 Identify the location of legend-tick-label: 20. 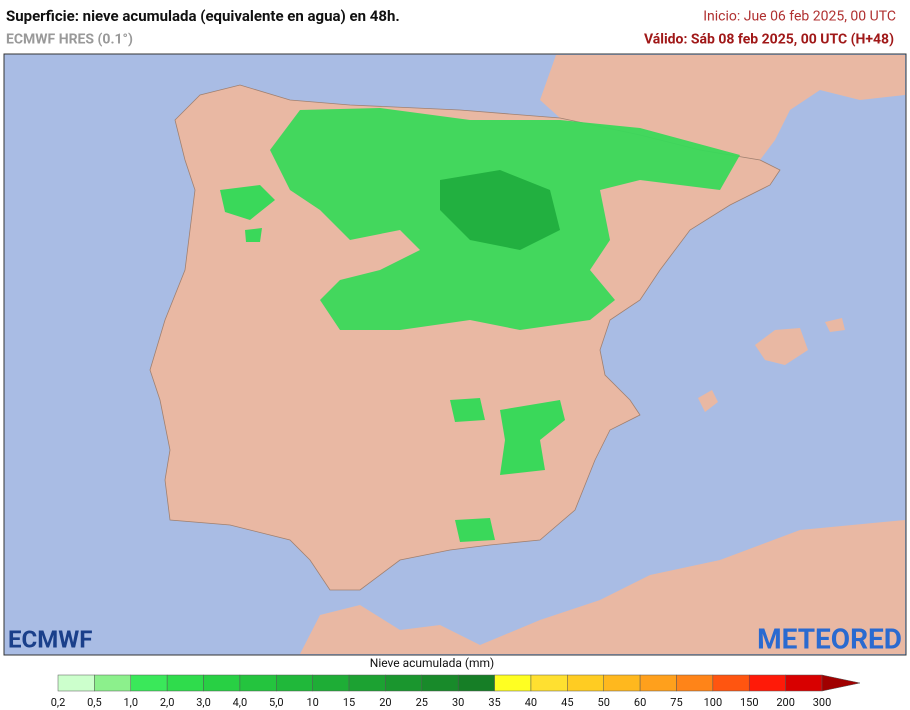
(385, 702).